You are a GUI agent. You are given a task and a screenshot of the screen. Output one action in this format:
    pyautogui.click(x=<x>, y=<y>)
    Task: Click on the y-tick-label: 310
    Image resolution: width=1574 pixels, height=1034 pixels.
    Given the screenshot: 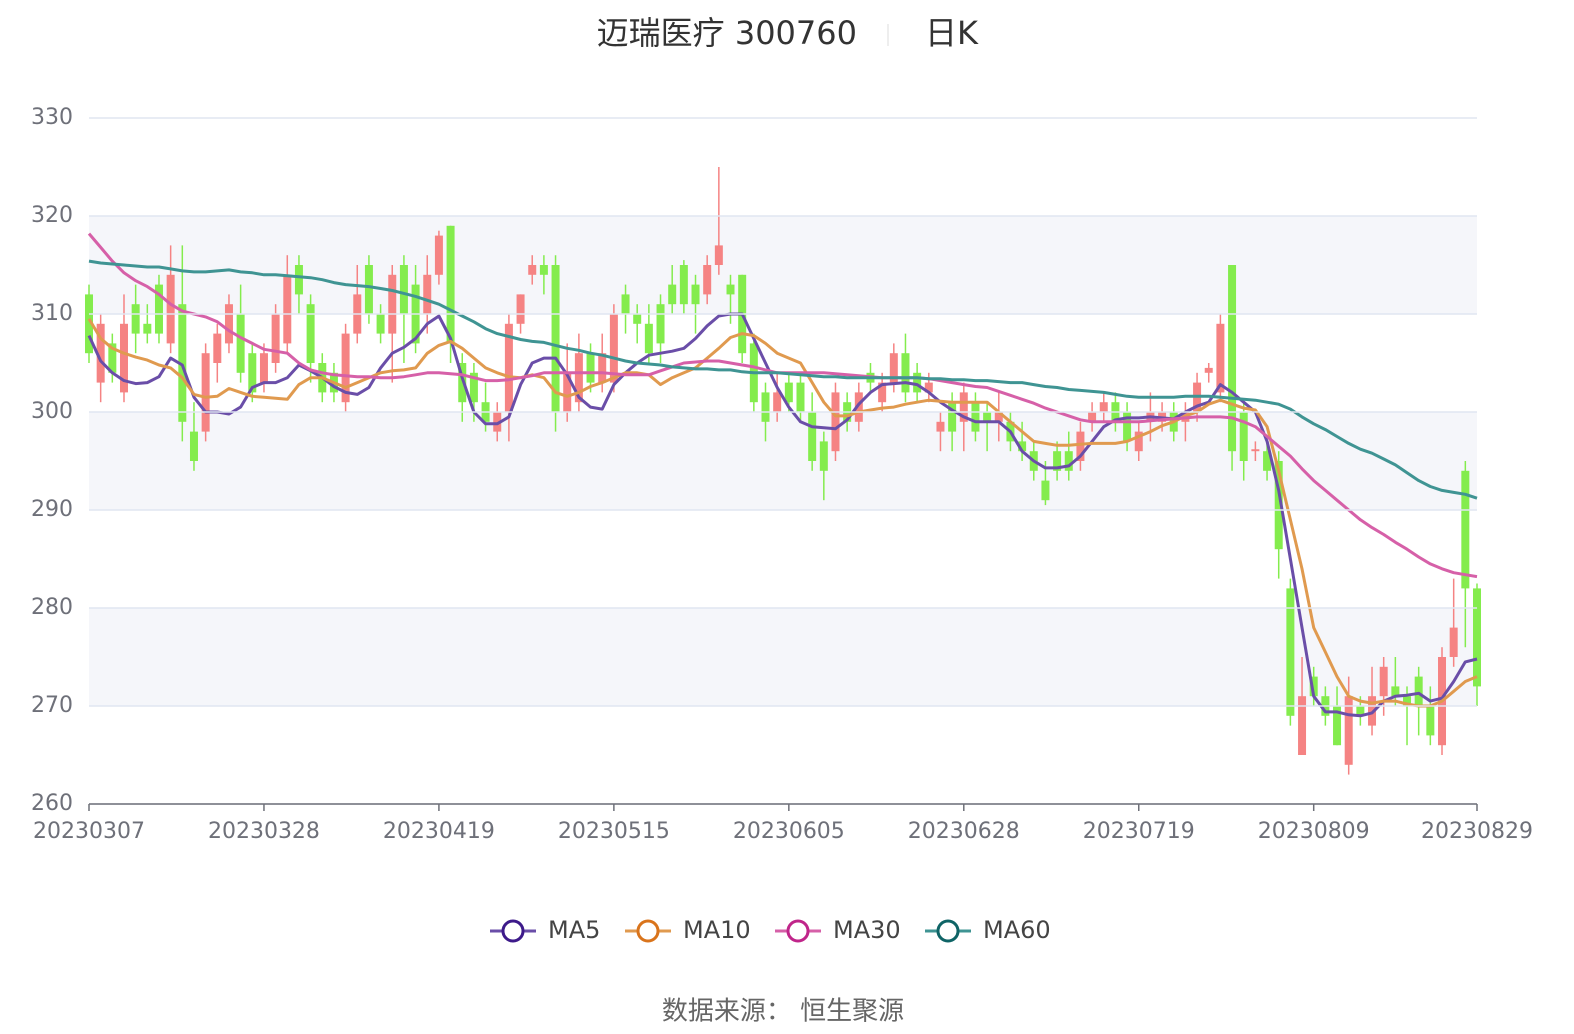 What is the action you would take?
    pyautogui.click(x=52, y=313)
    